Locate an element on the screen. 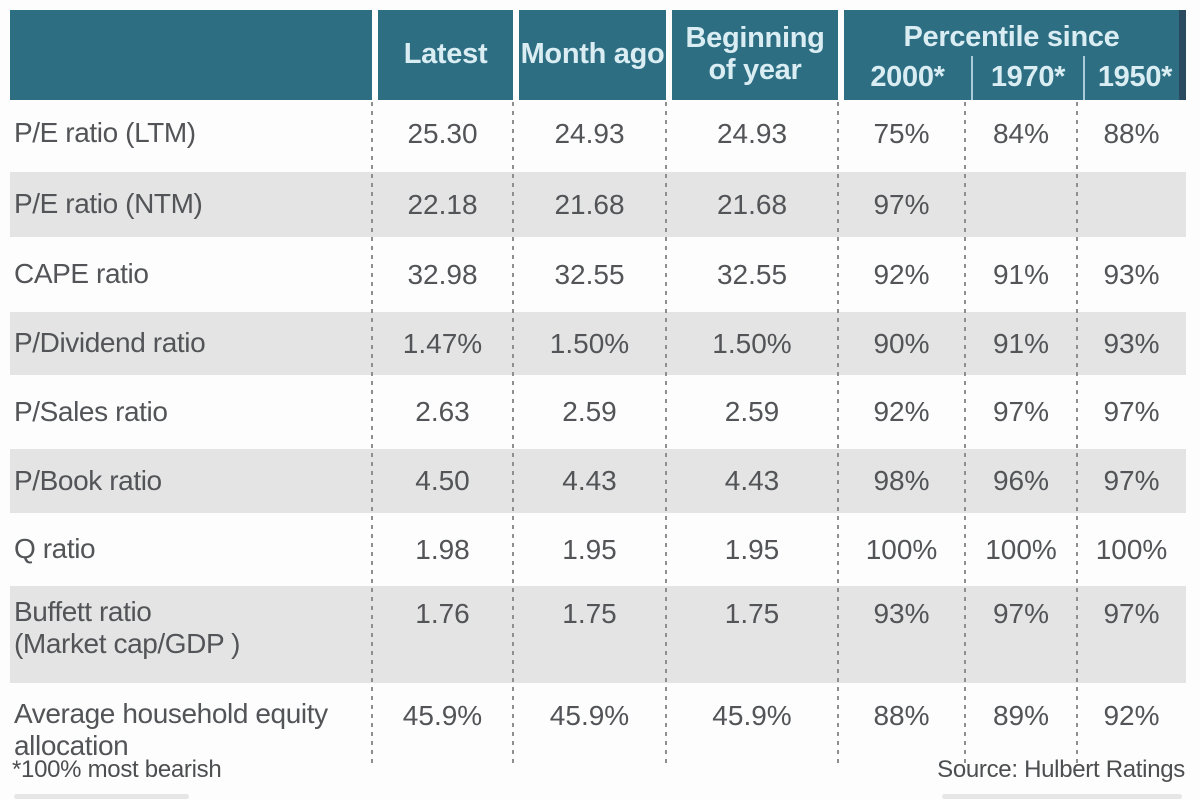 This screenshot has width=1200, height=800. cell-month-ago: 32.55 is located at coordinates (589, 274).